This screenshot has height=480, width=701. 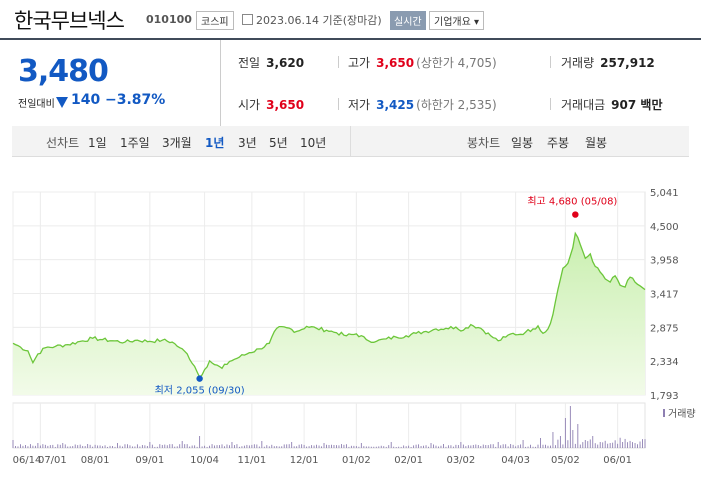 I want to click on realtime-button: 실시간, so click(x=408, y=20).